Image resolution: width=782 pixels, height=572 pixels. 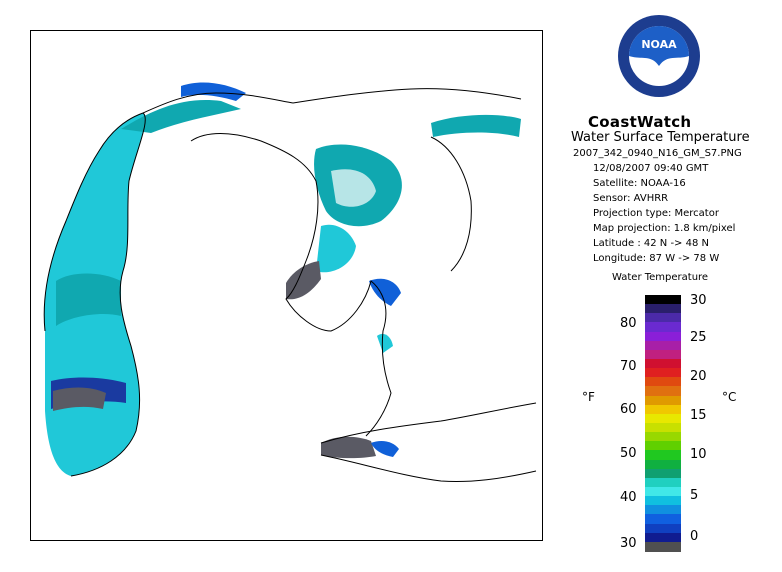 What do you see at coordinates (698, 337) in the screenshot?
I see `c-tick-25: 25` at bounding box center [698, 337].